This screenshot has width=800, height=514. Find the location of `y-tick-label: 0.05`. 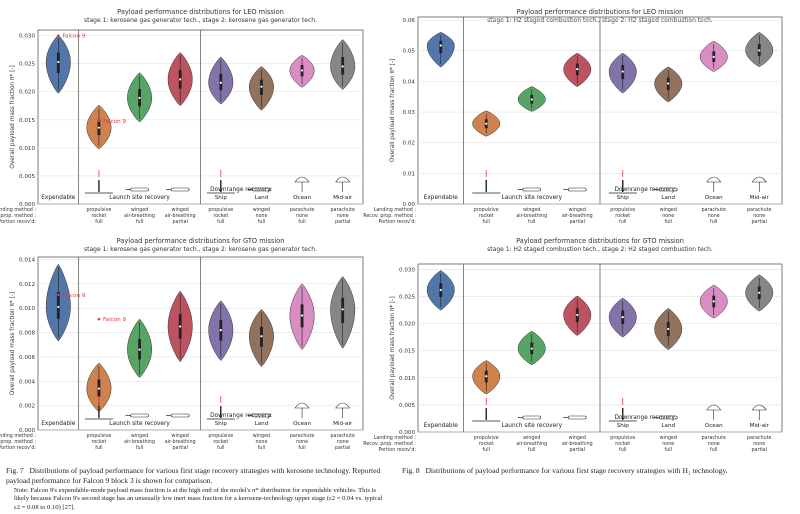

y-tick-label: 0.05 is located at coordinates (409, 52).